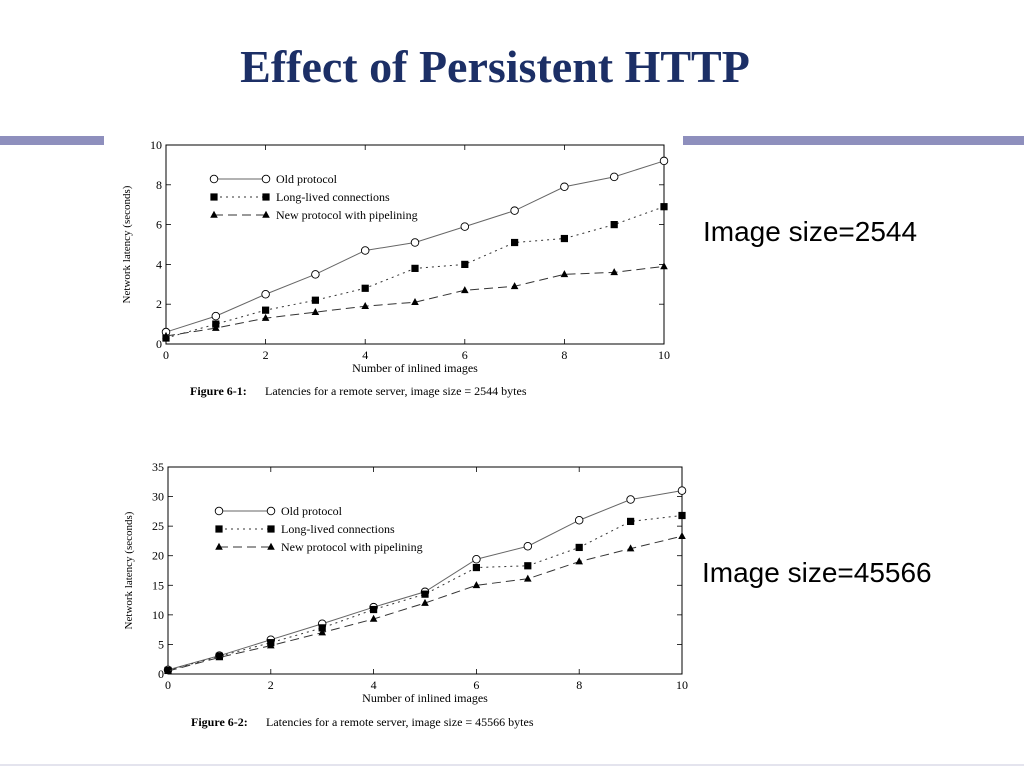 This screenshot has height=768, width=1024. I want to click on y-tick-label: 35, so click(158, 467).